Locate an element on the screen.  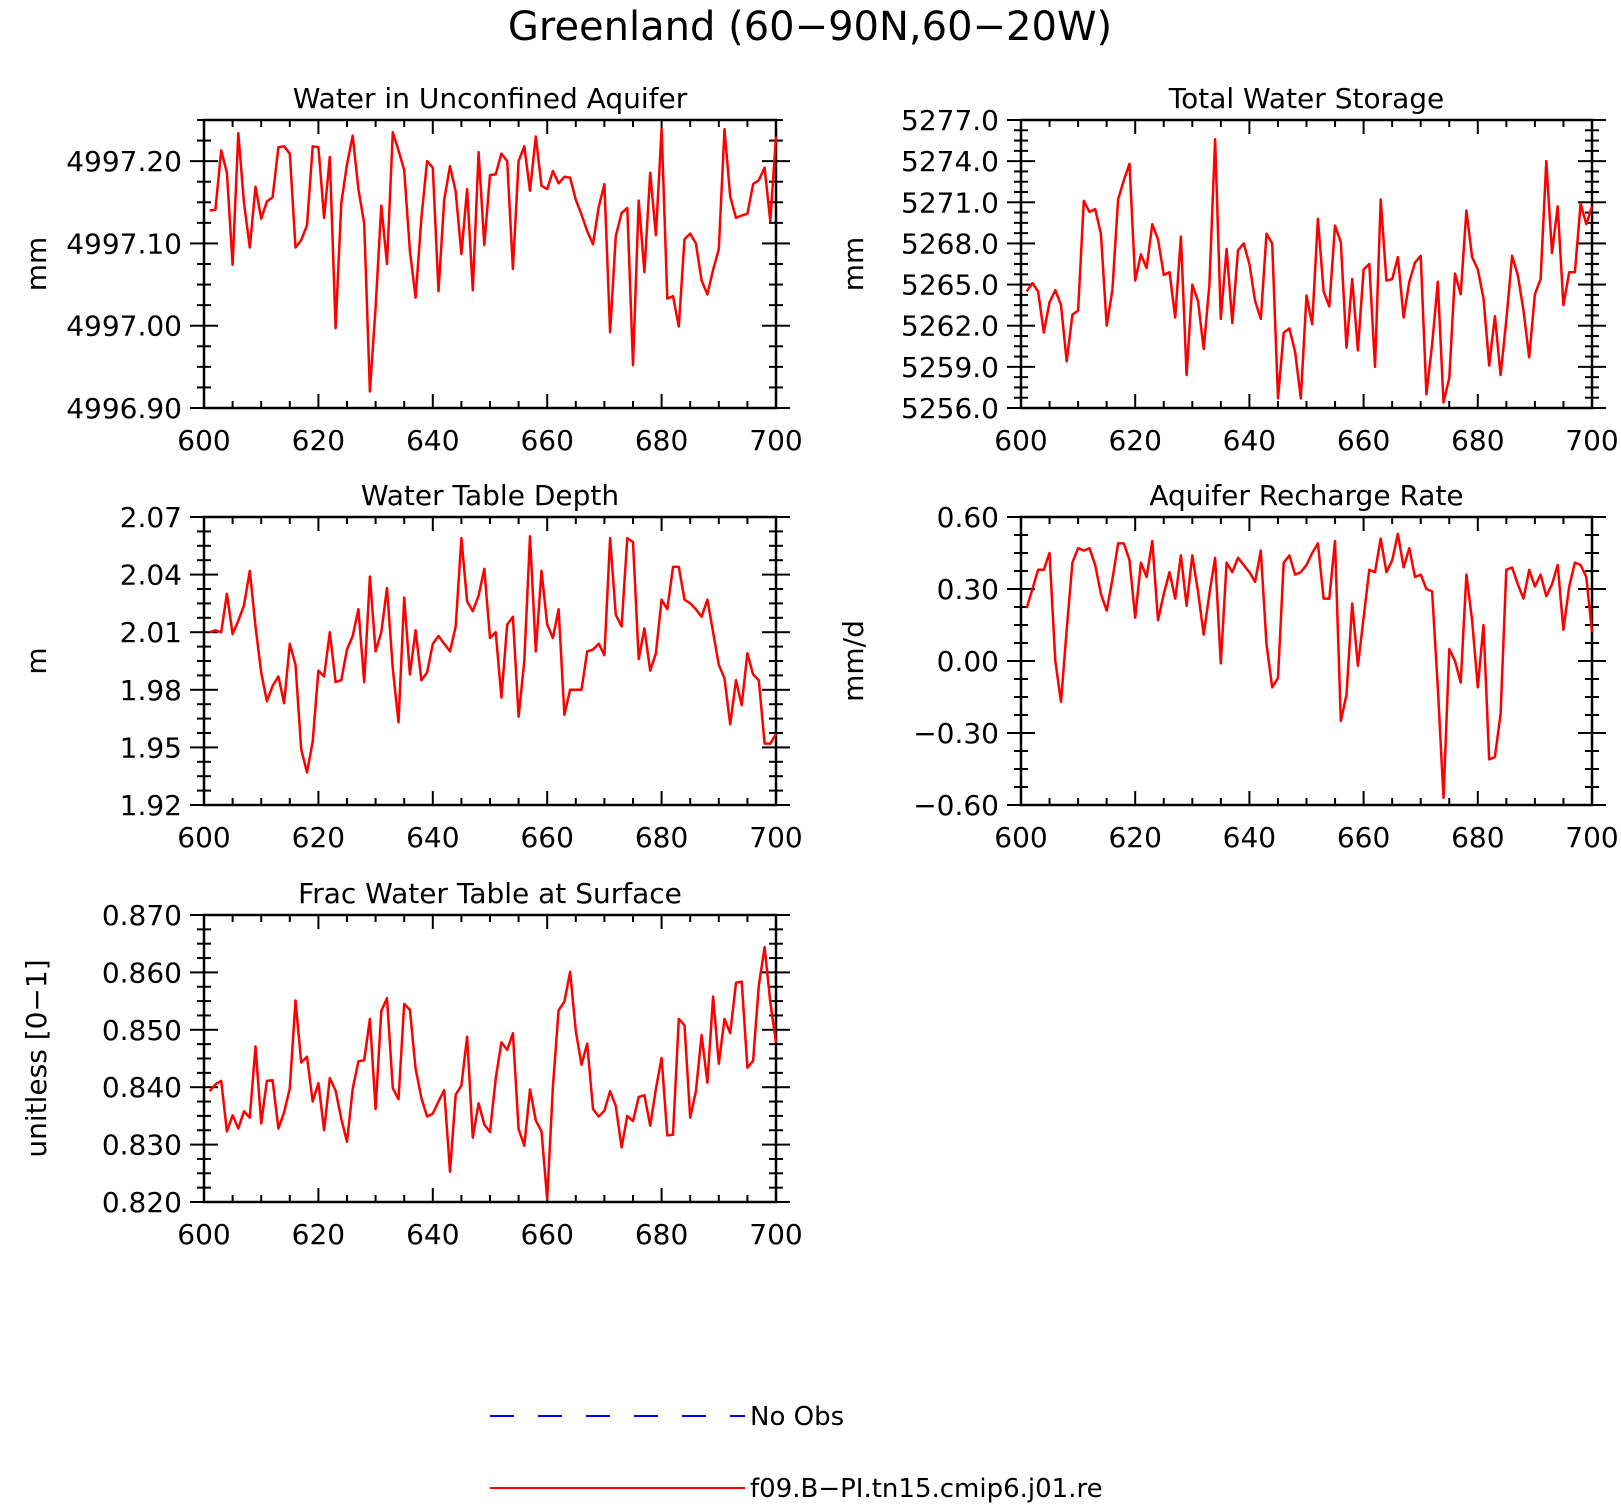
legend: No Obs f09.B−PI.tn15.cmip6.j01.re is located at coordinates (796, 1453).